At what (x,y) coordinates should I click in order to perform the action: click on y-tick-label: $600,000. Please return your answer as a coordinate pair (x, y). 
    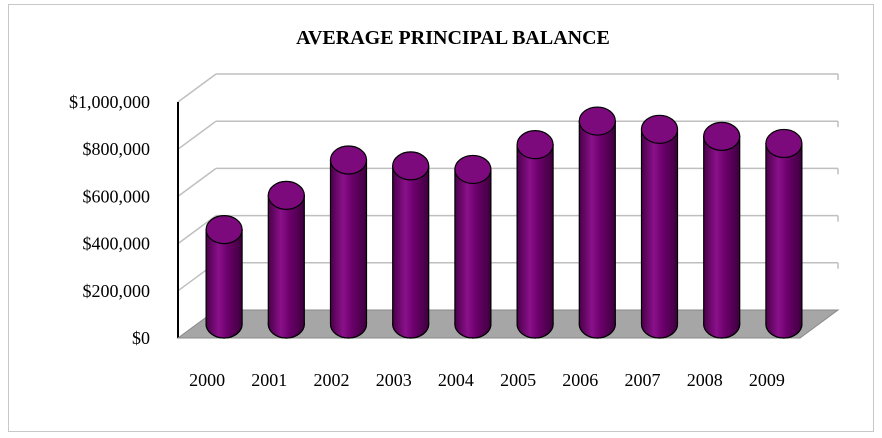
    Looking at the image, I should click on (117, 196).